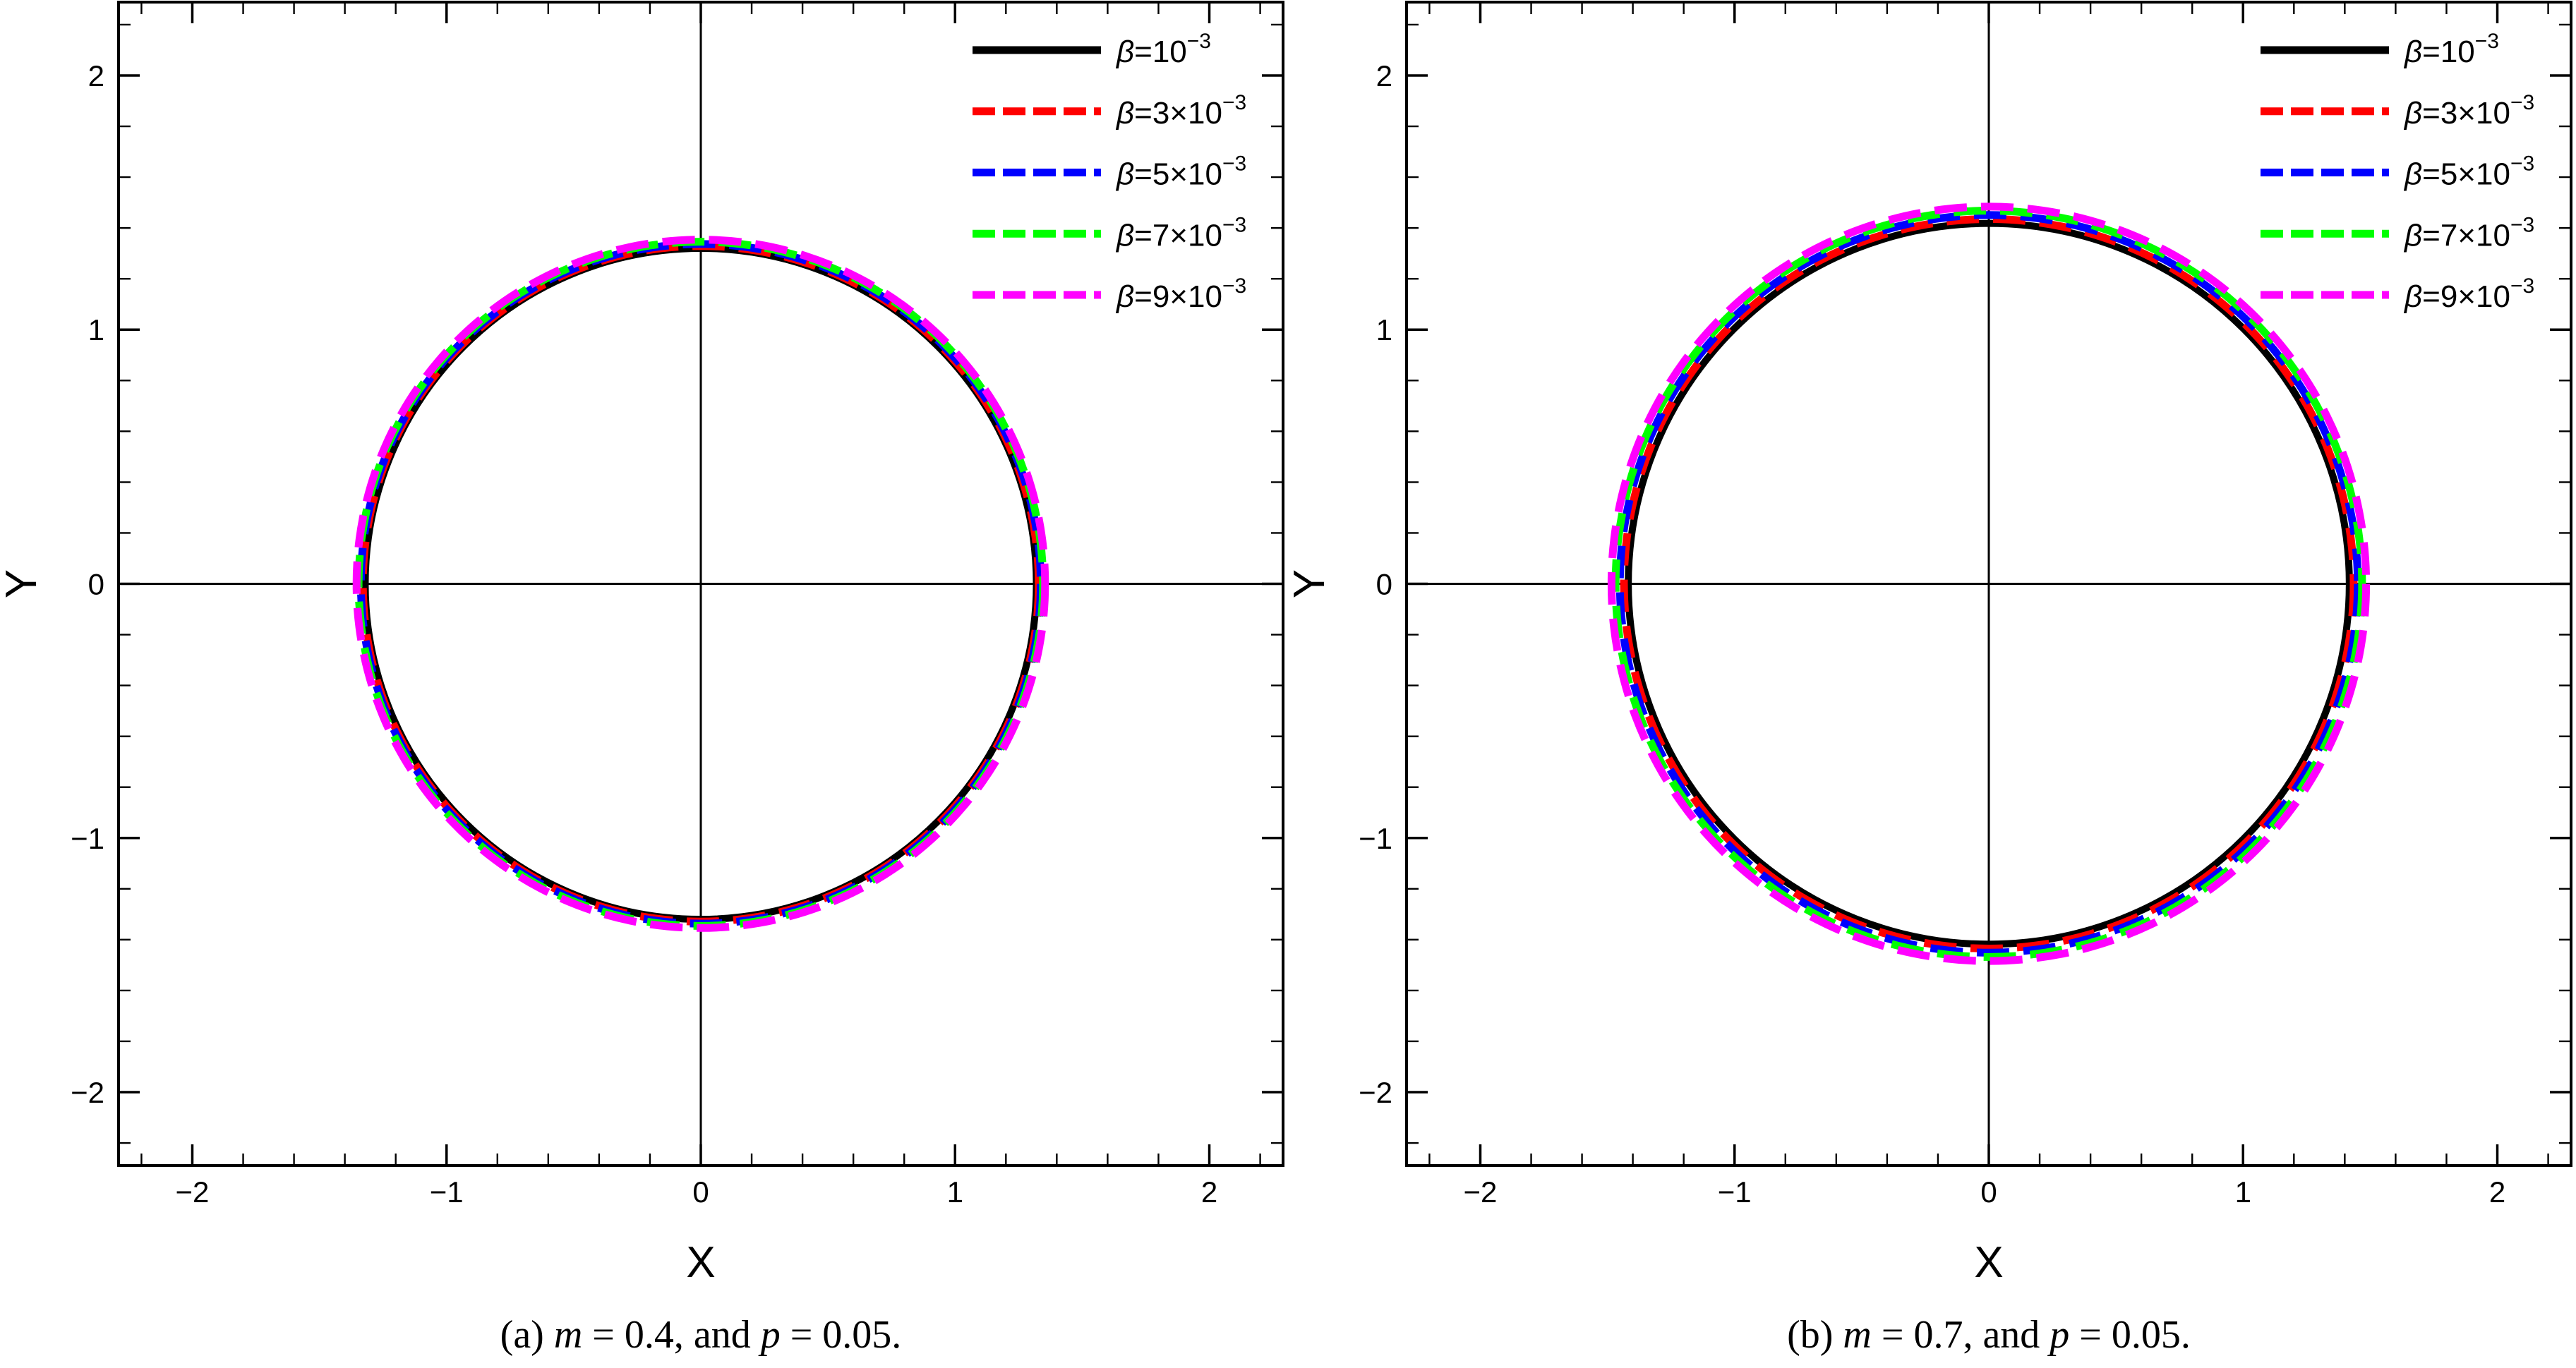 The width and height of the screenshot is (2576, 1368). What do you see at coordinates (701, 1335) in the screenshot?
I see `panel-caption: (a) m = 0.4, and p = 0.05.` at bounding box center [701, 1335].